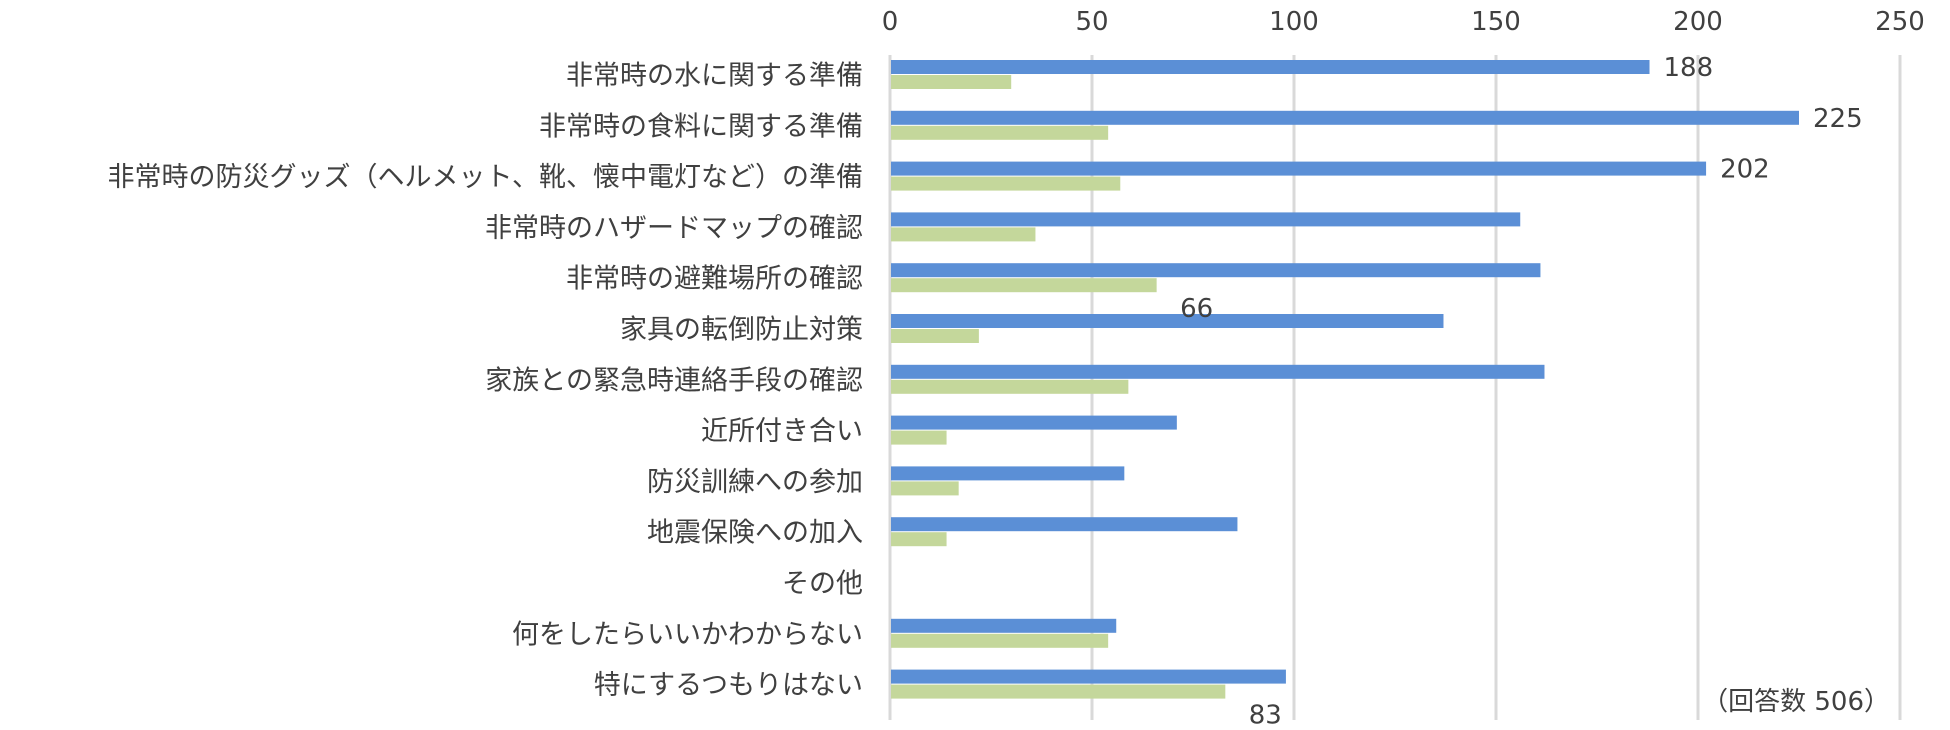 This screenshot has width=1950, height=730. Describe the element at coordinates (1403, 22) in the screenshot. I see `x-axis-tick-labels: 0 50 100 150 200 250` at that location.